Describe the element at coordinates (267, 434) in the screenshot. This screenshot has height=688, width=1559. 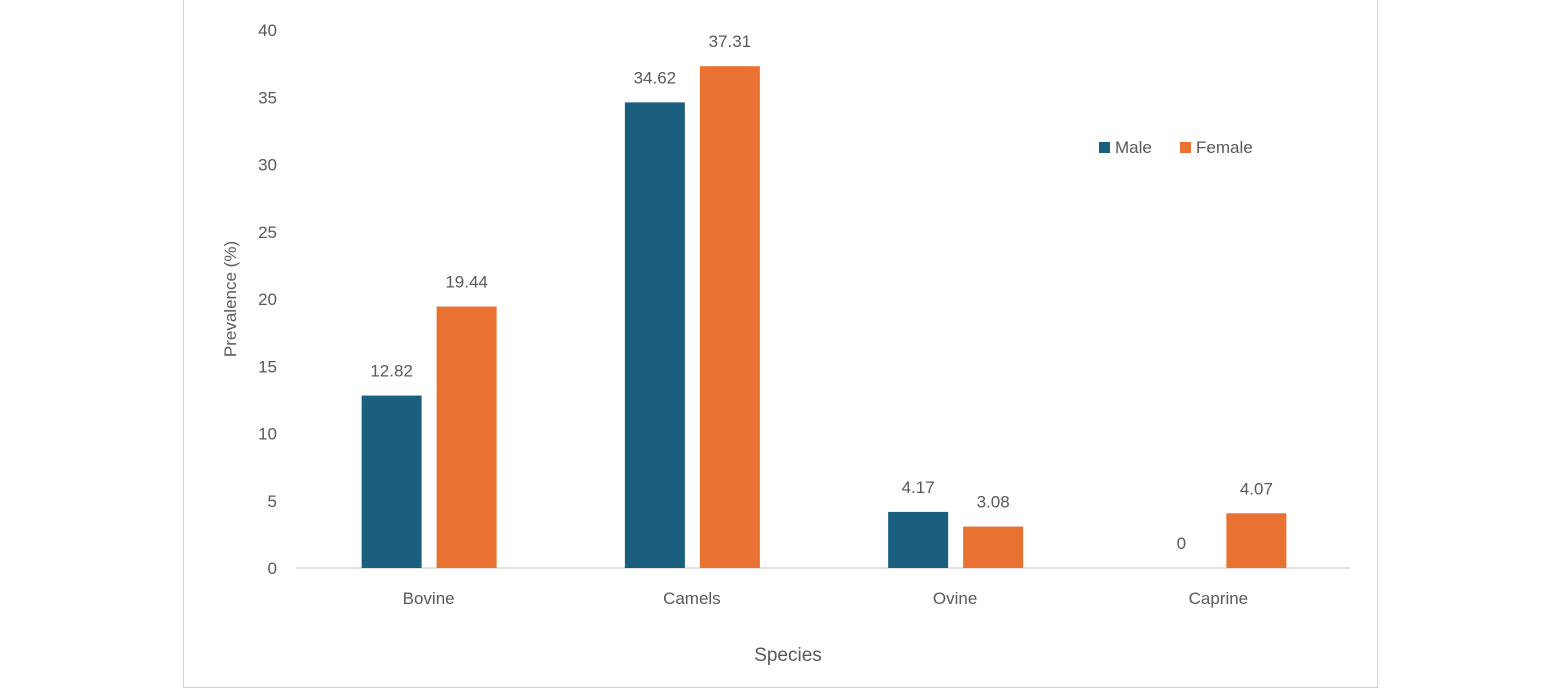
I see `y-tick-label: 10` at that location.